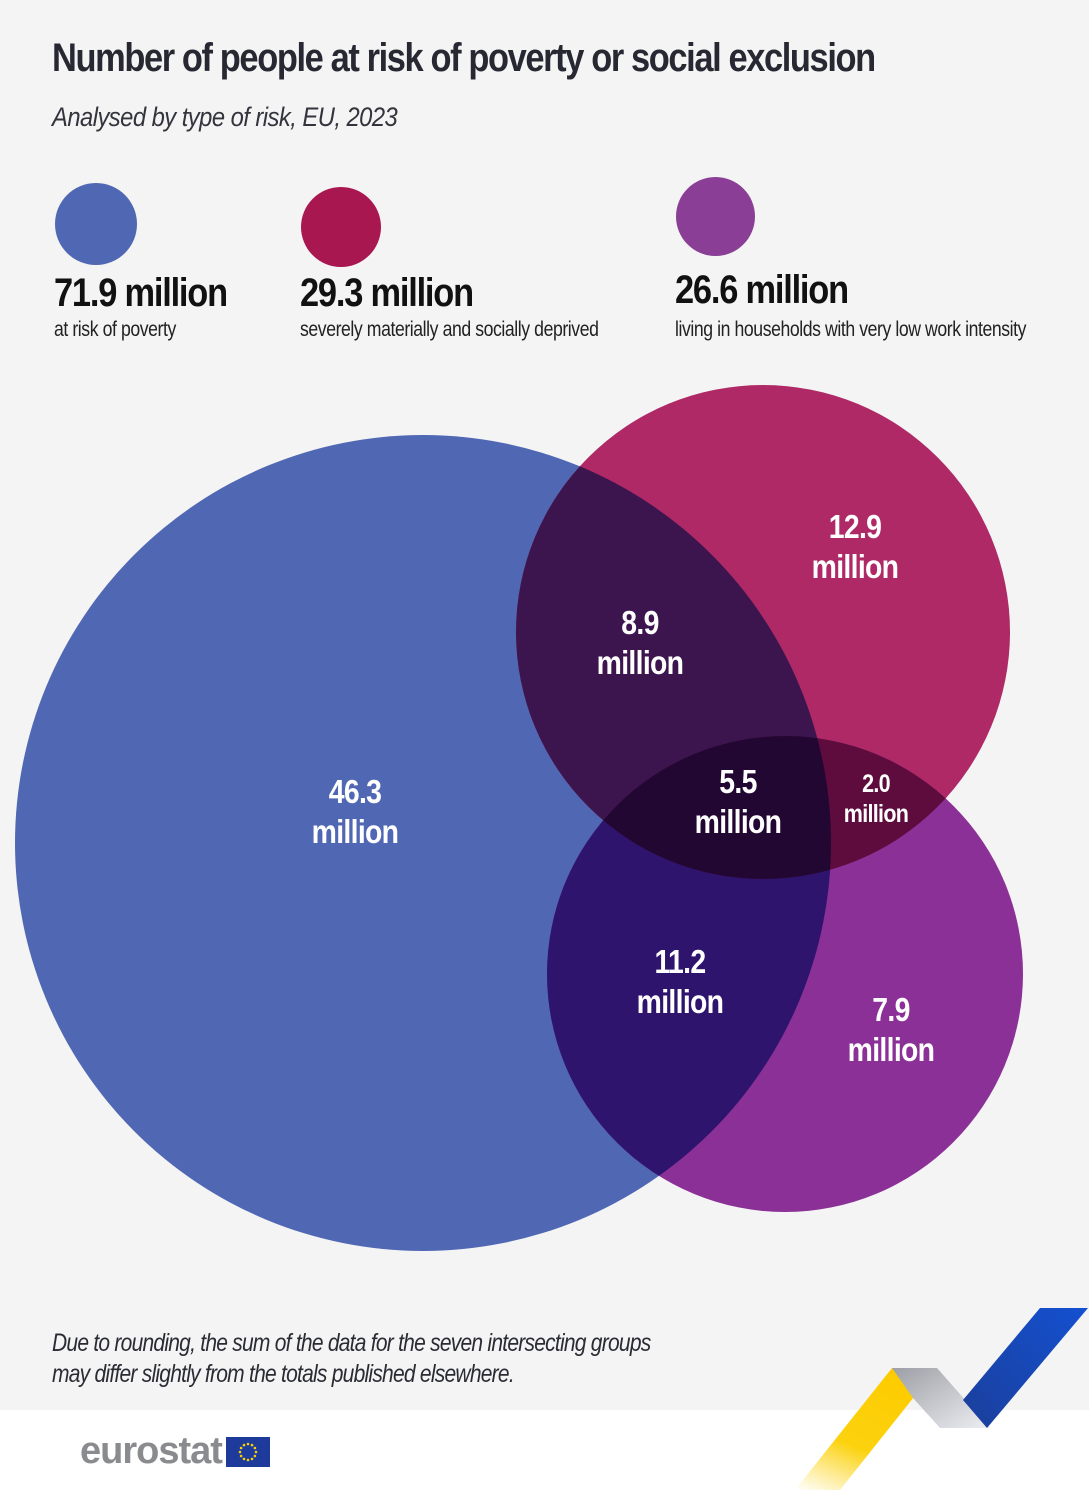 Image resolution: width=1089 pixels, height=1500 pixels. What do you see at coordinates (891, 1009) in the screenshot?
I see `segment-value: 7.9` at bounding box center [891, 1009].